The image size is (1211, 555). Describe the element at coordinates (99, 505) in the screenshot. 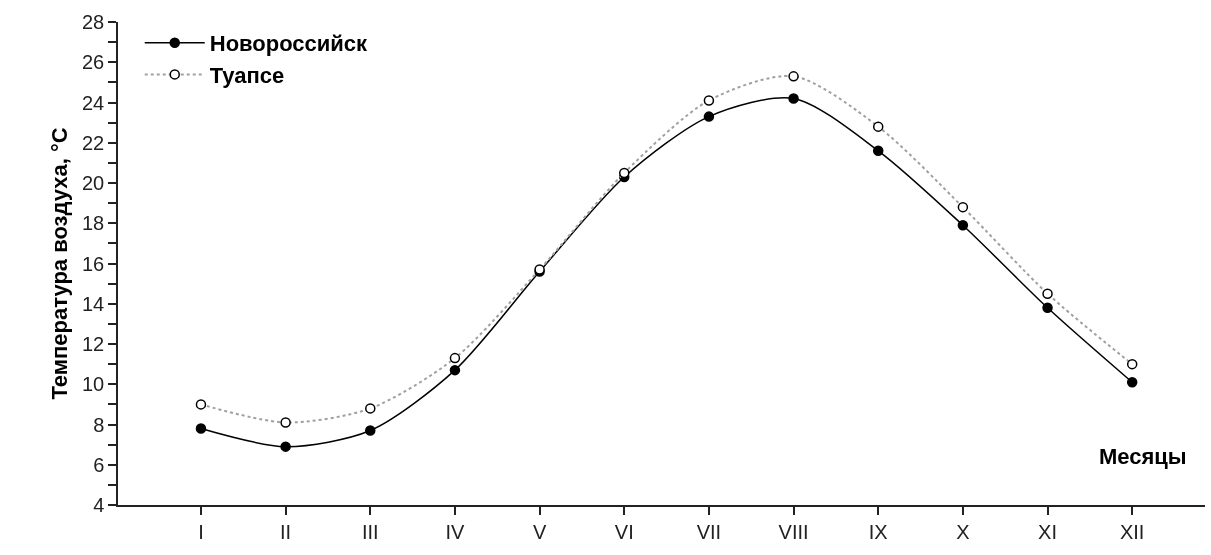

I see `y-tick-label: 4` at that location.